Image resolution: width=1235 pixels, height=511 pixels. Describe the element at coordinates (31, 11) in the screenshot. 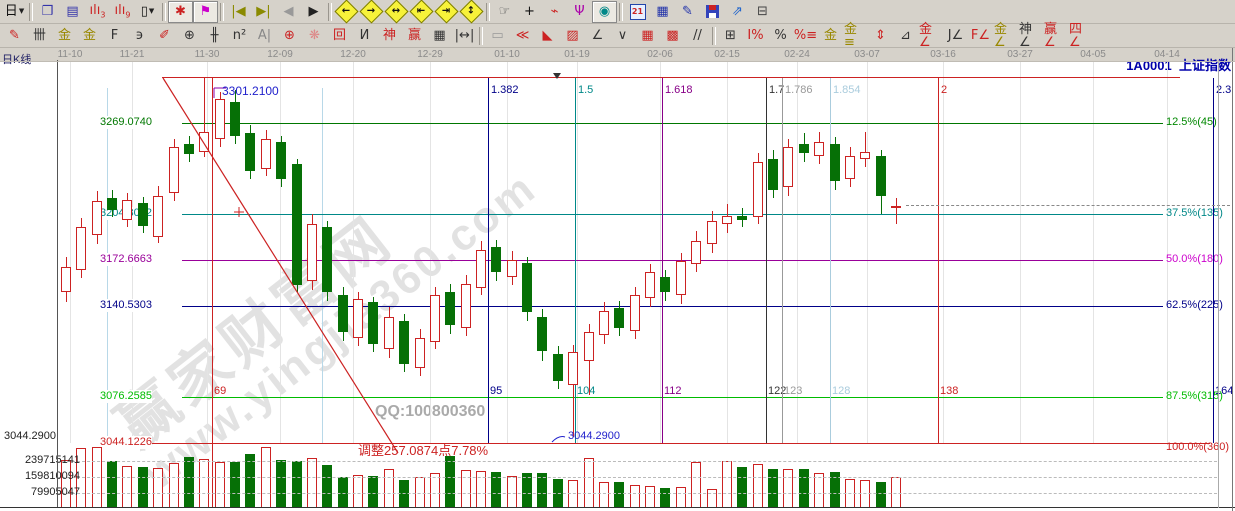

I see `toolbar-separator` at that location.